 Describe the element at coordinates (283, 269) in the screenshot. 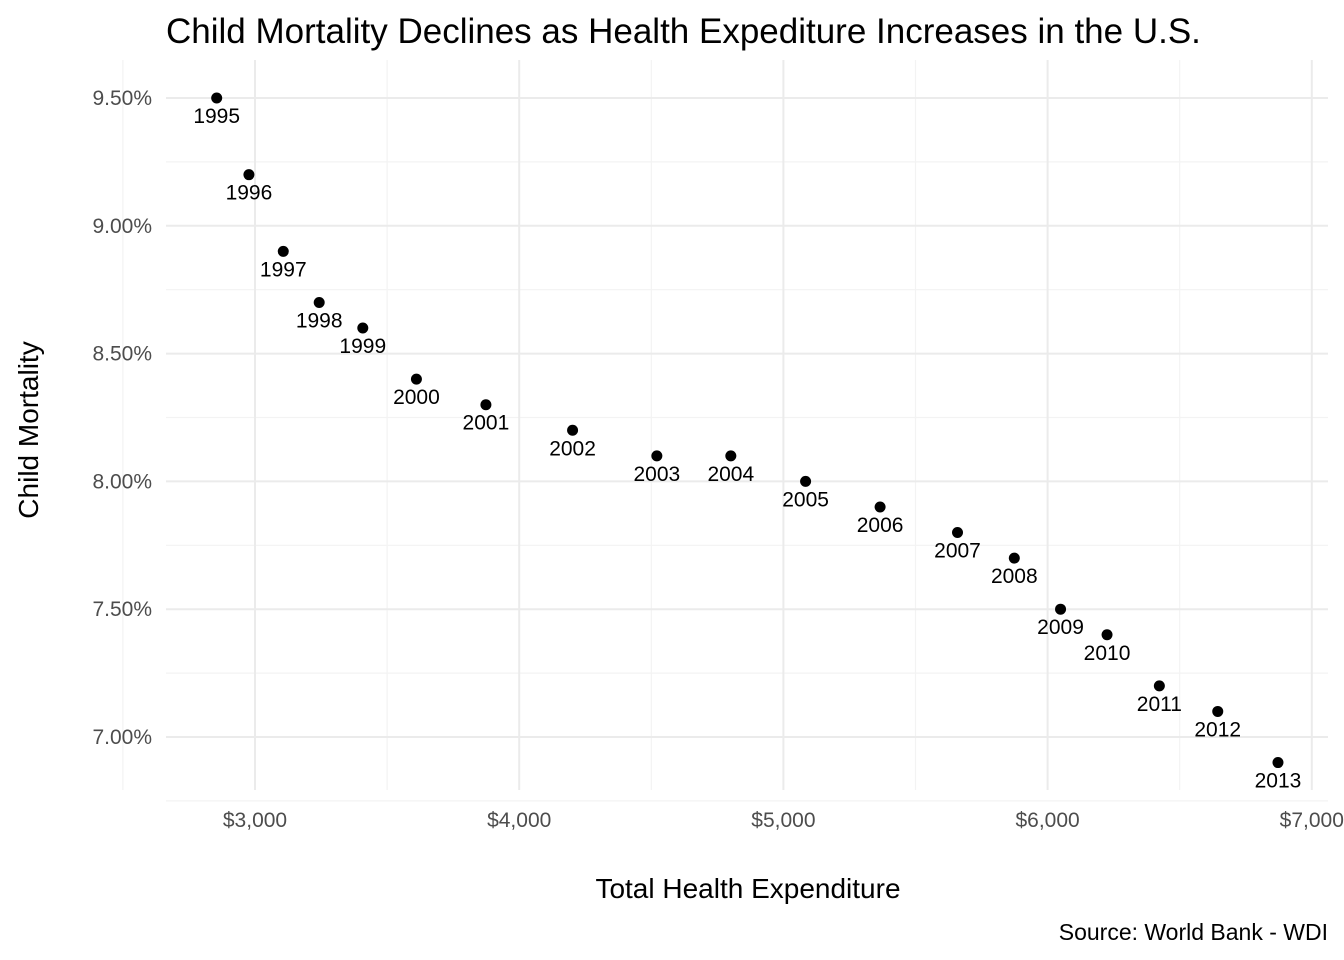

I see `data-label: 1997` at that location.